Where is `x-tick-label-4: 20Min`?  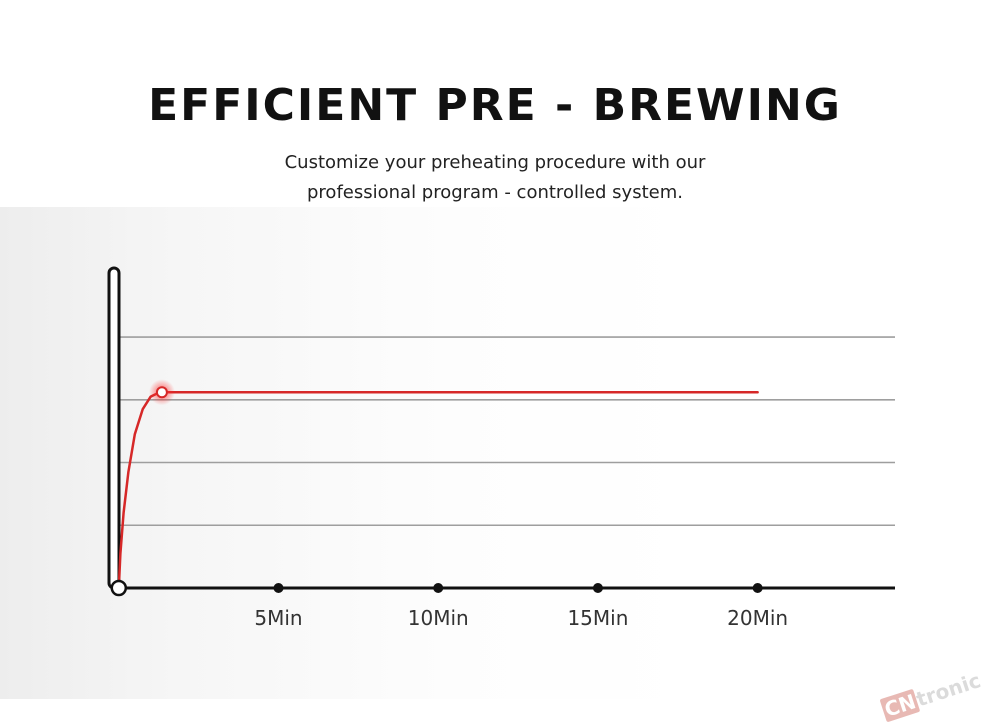
x-tick-label-4: 20Min is located at coordinates (757, 618).